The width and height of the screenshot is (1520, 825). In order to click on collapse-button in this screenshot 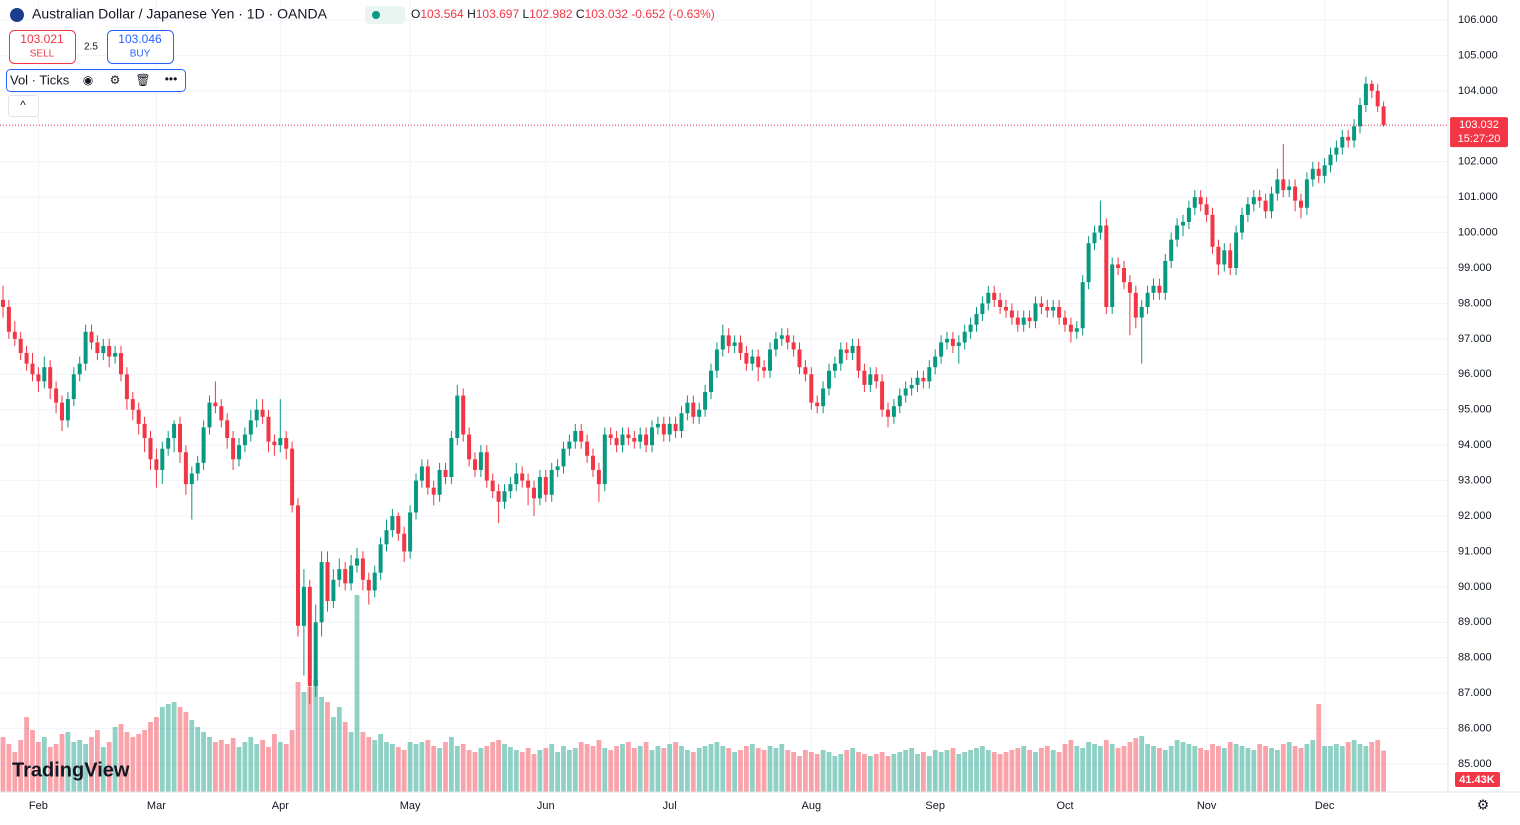, I will do `click(23, 106)`.